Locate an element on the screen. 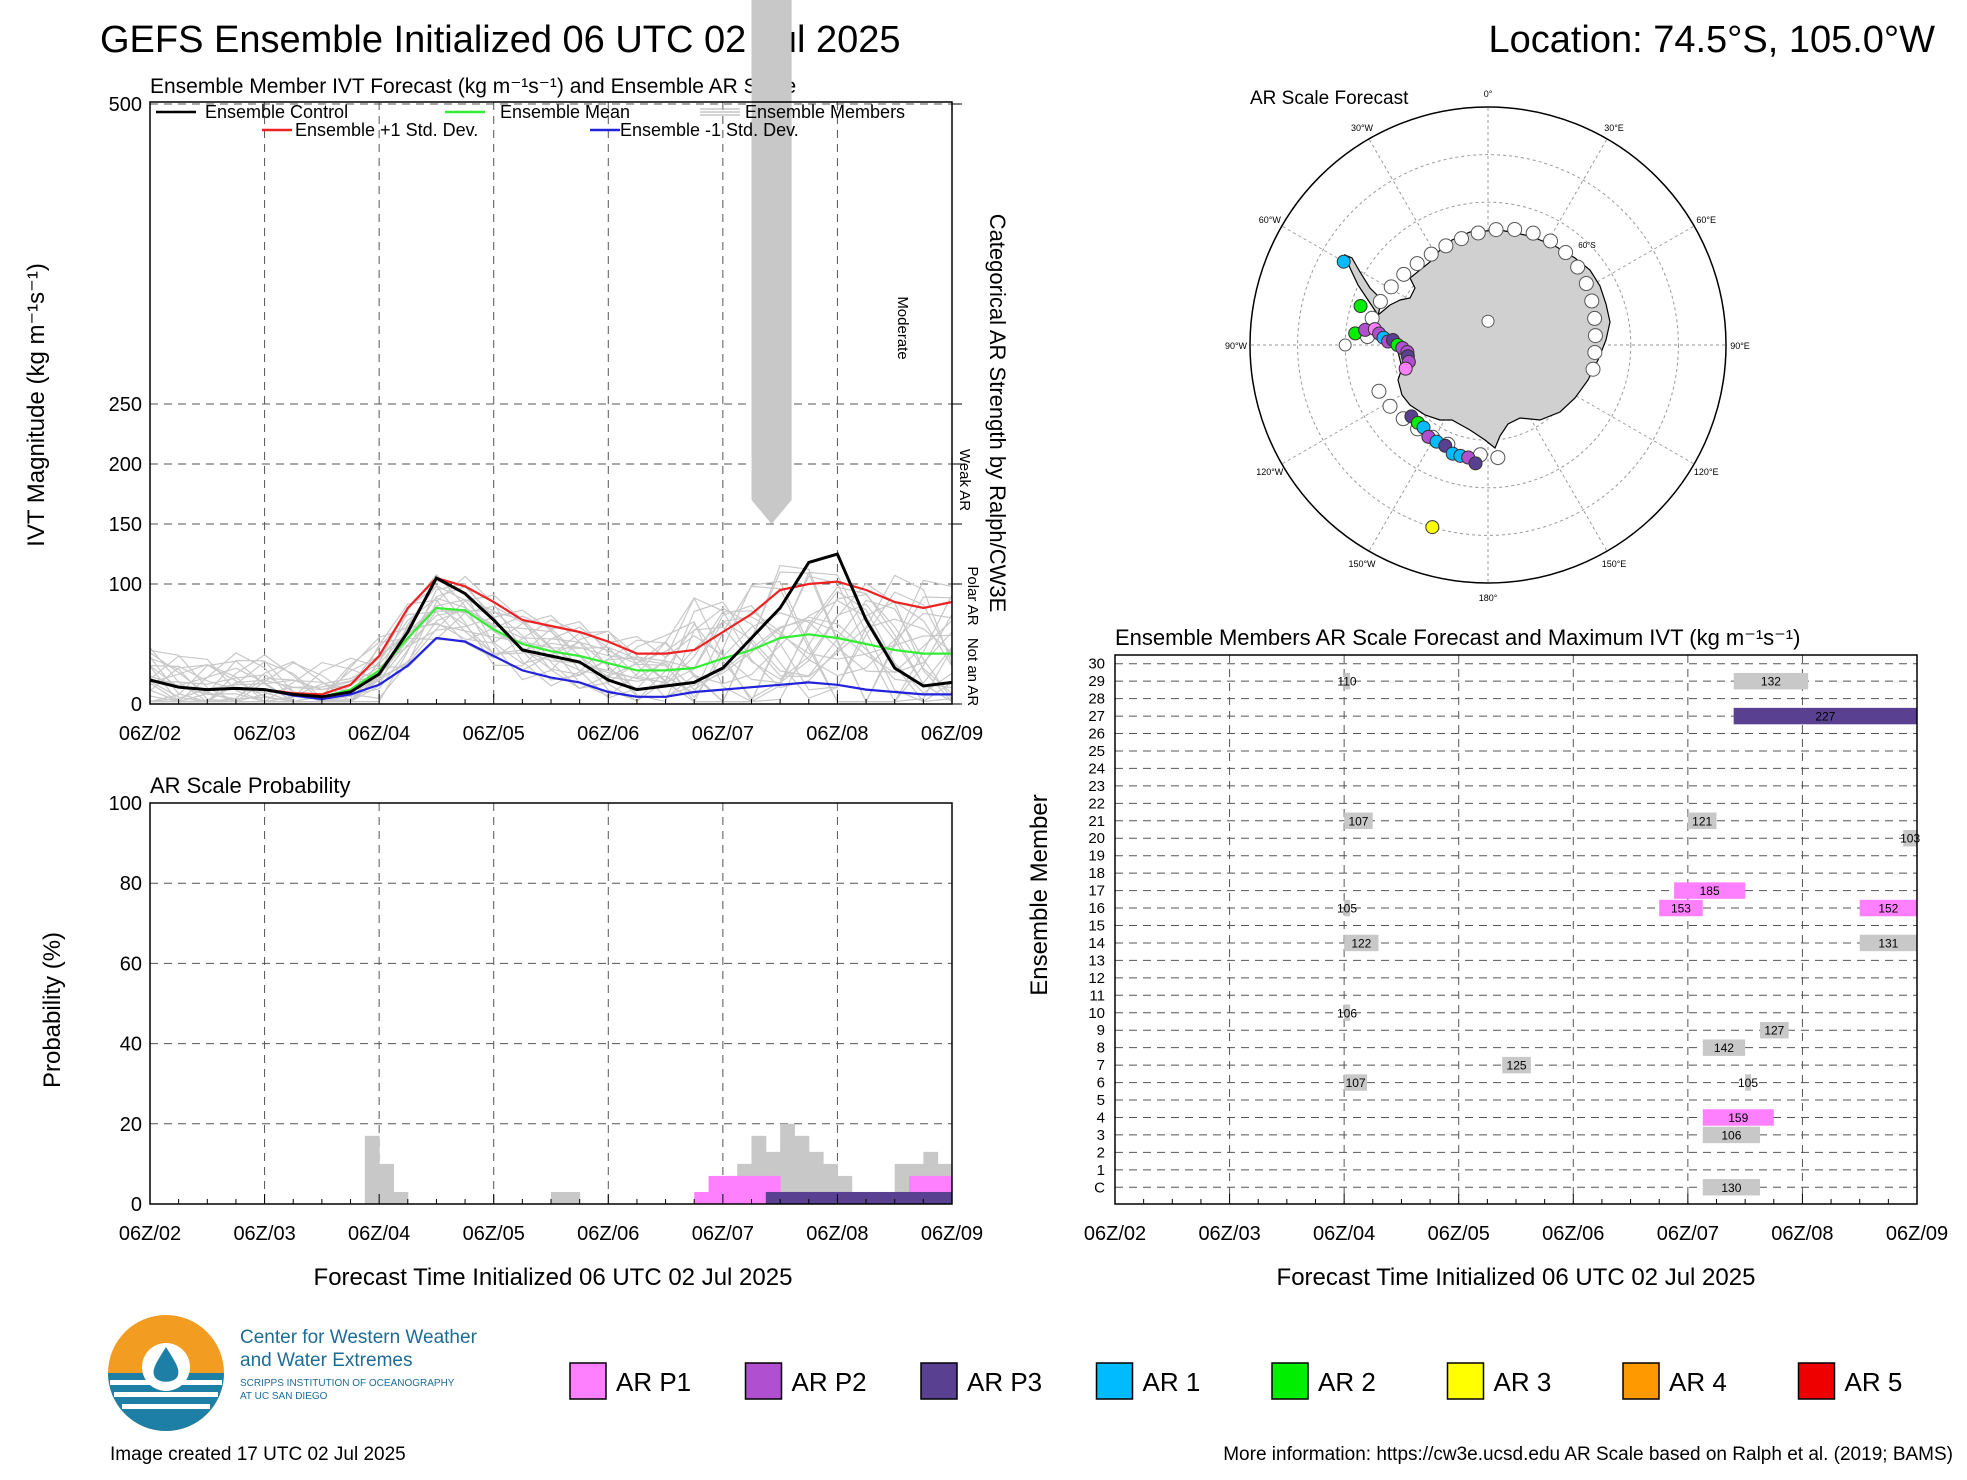 The width and height of the screenshot is (1967, 1480). longitude-label: 180° is located at coordinates (1488, 598).